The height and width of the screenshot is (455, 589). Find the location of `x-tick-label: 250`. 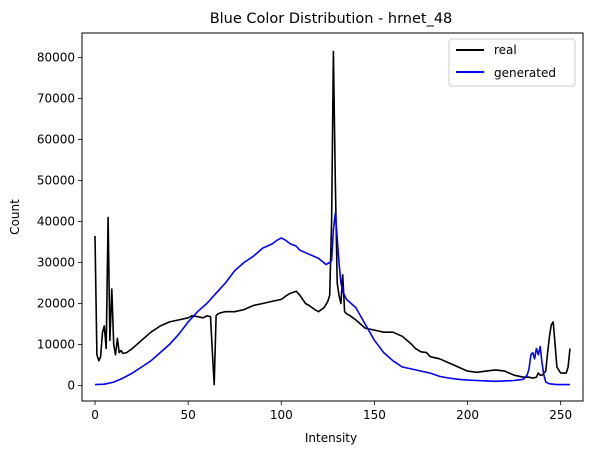

x-tick-label: 250 is located at coordinates (560, 415).